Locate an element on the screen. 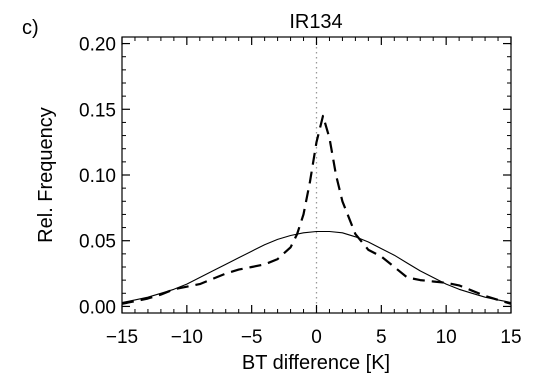 The image size is (539, 378). y-tick-label: 0.10 is located at coordinates (97, 176).